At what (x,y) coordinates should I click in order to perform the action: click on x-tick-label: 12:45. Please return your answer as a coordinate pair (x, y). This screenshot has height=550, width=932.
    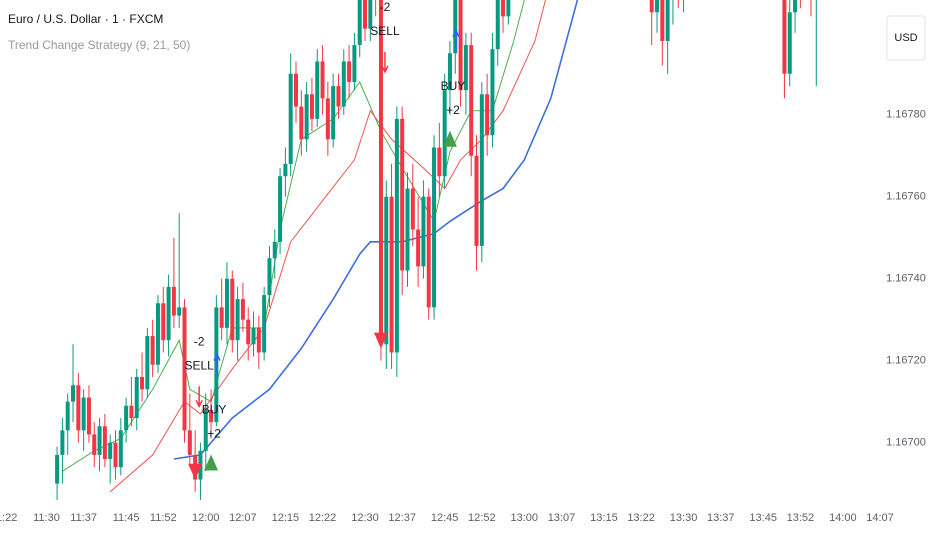
    Looking at the image, I should click on (445, 518).